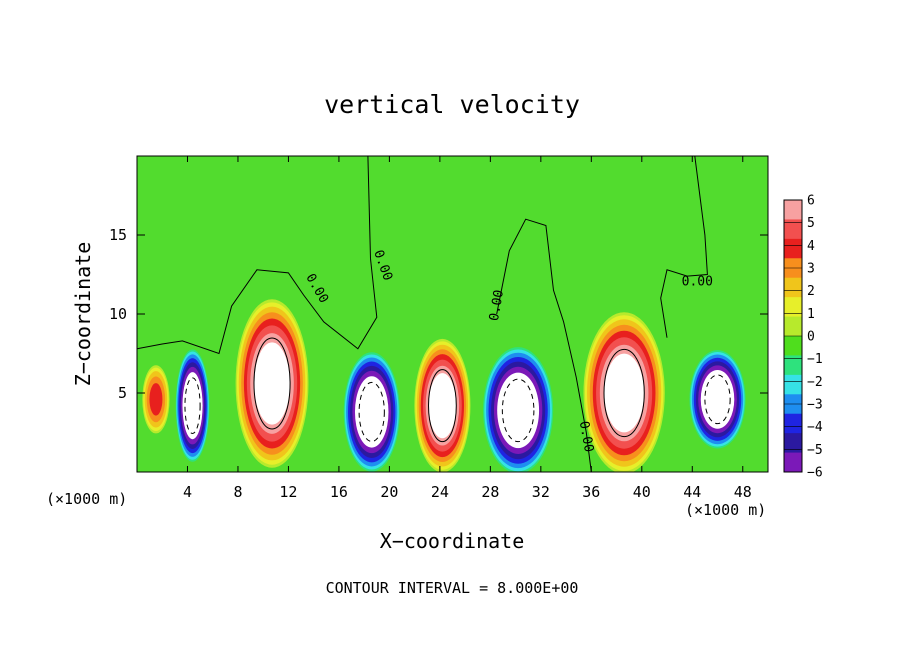  Describe the element at coordinates (811, 291) in the screenshot. I see `colorbar-label-4: 2` at that location.